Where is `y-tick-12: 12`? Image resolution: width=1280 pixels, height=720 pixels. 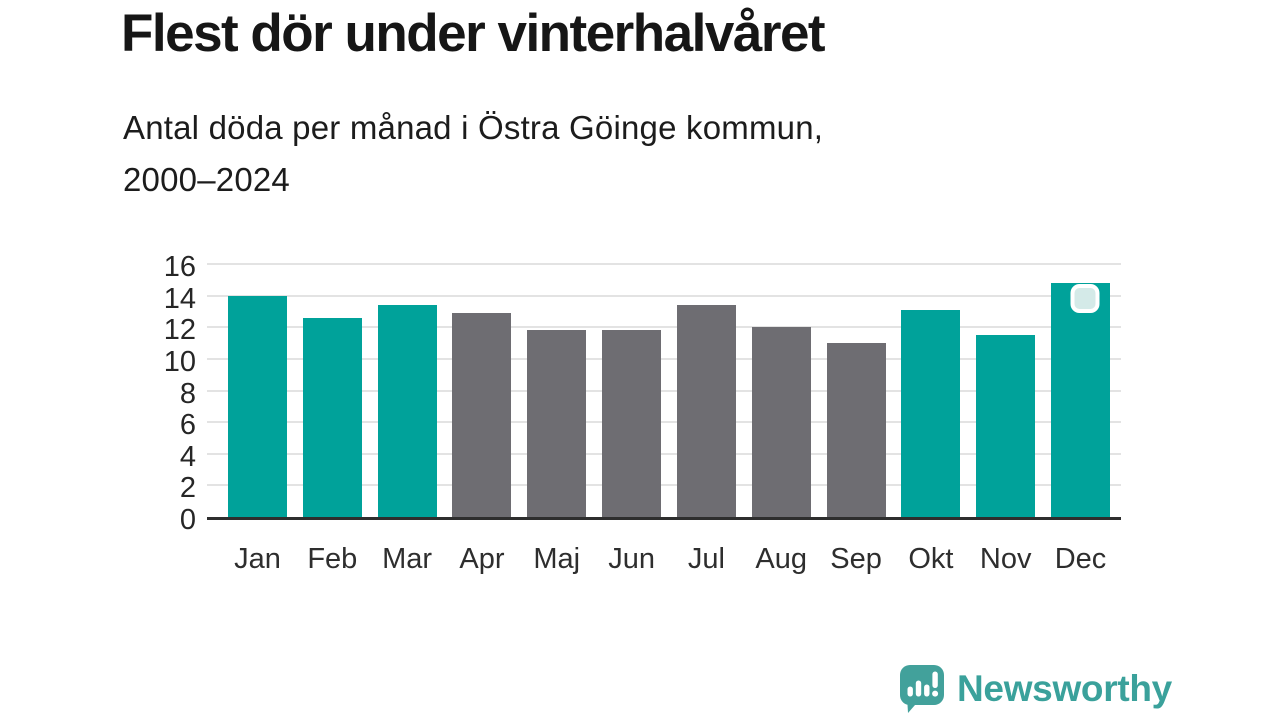
y-tick-12: 12 is located at coordinates (179, 330).